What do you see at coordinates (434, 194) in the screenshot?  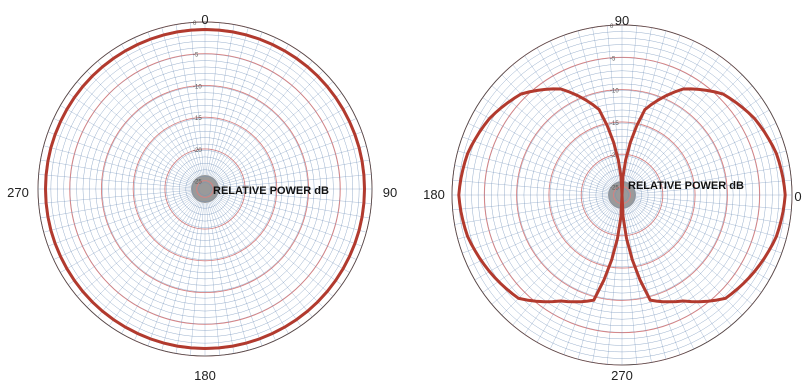 I see `angle-label-left: 180` at bounding box center [434, 194].